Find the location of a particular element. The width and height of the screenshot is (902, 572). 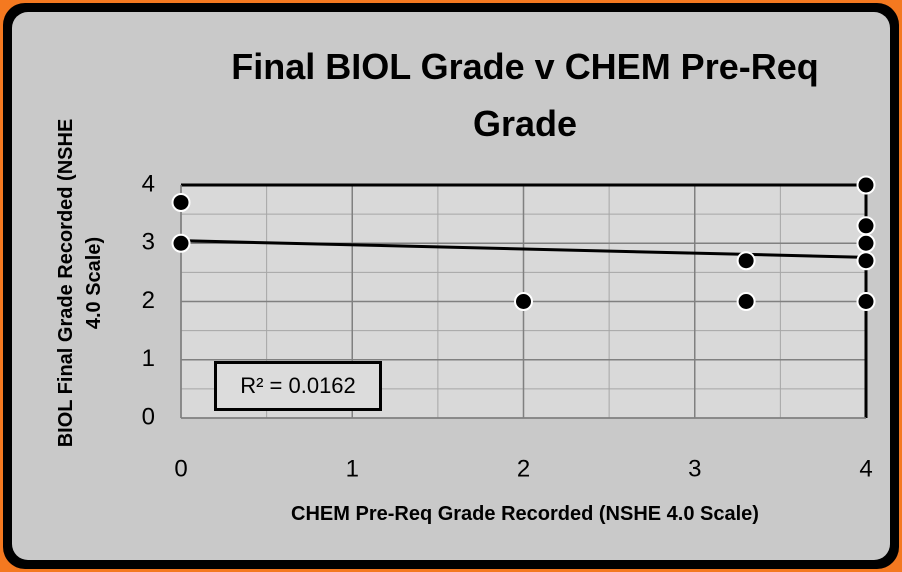

x-tick-label: 2 is located at coordinates (523, 468).